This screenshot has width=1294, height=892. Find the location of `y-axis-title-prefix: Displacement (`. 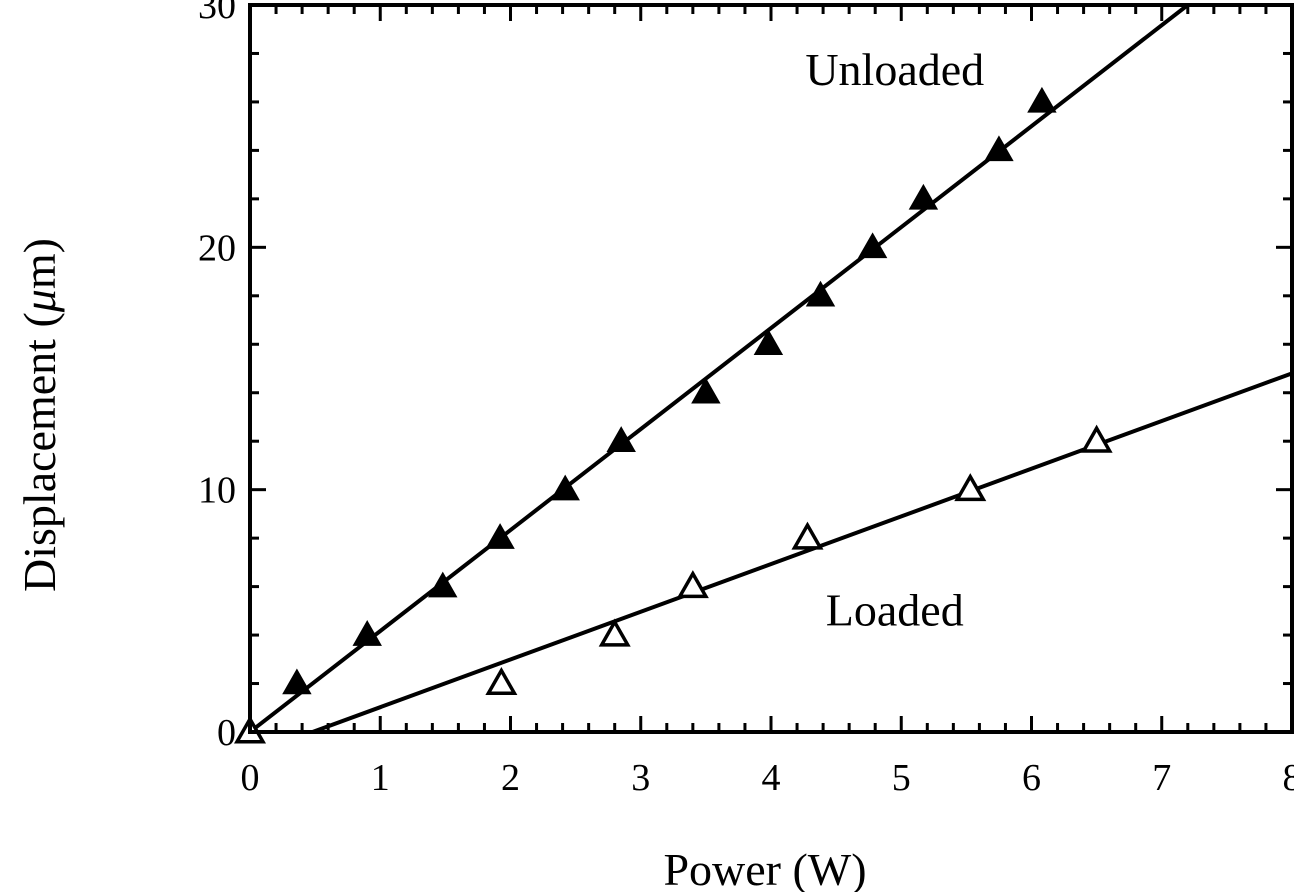

y-axis-title-prefix: Displacement ( is located at coordinates (39, 452).